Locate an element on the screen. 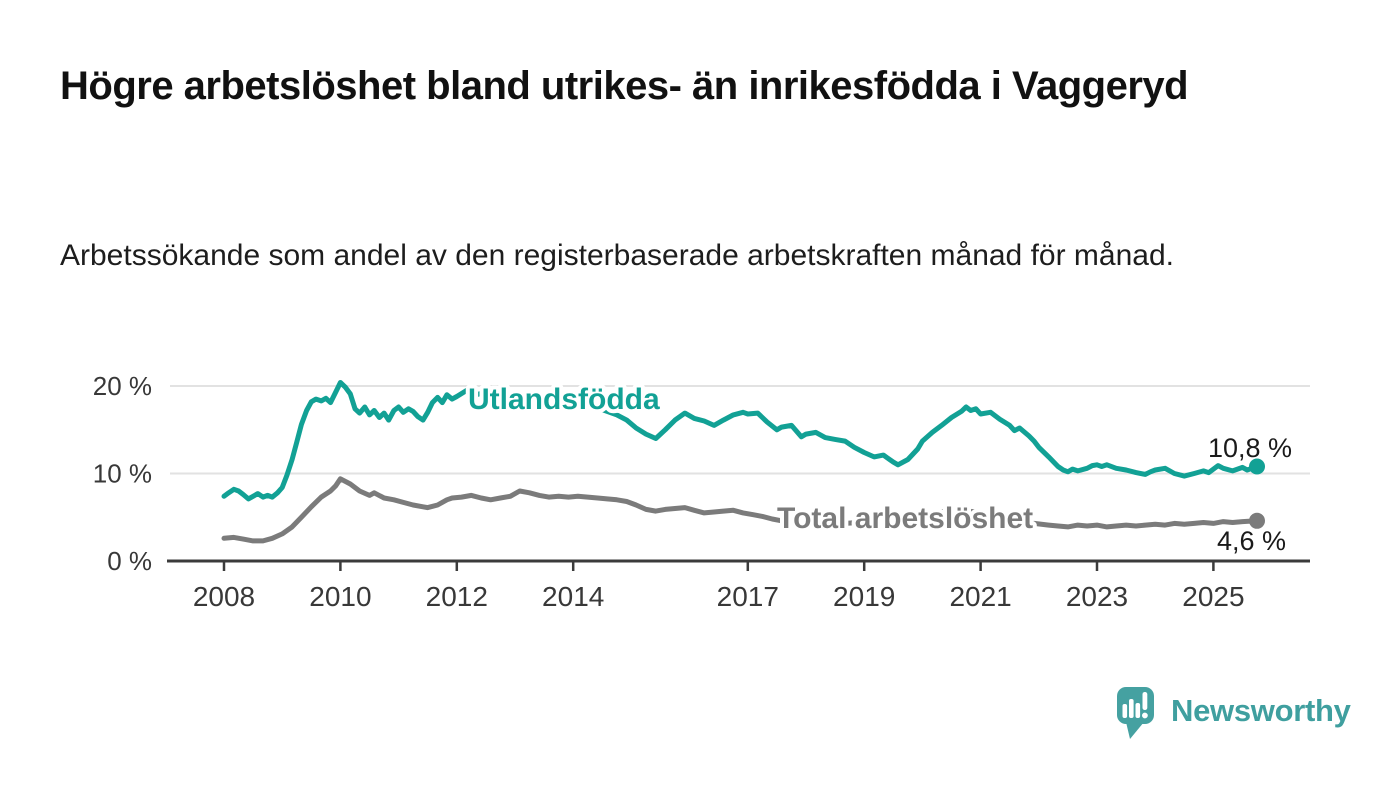 The height and width of the screenshot is (794, 1400). x-tick-label: 2021 is located at coordinates (980, 596).